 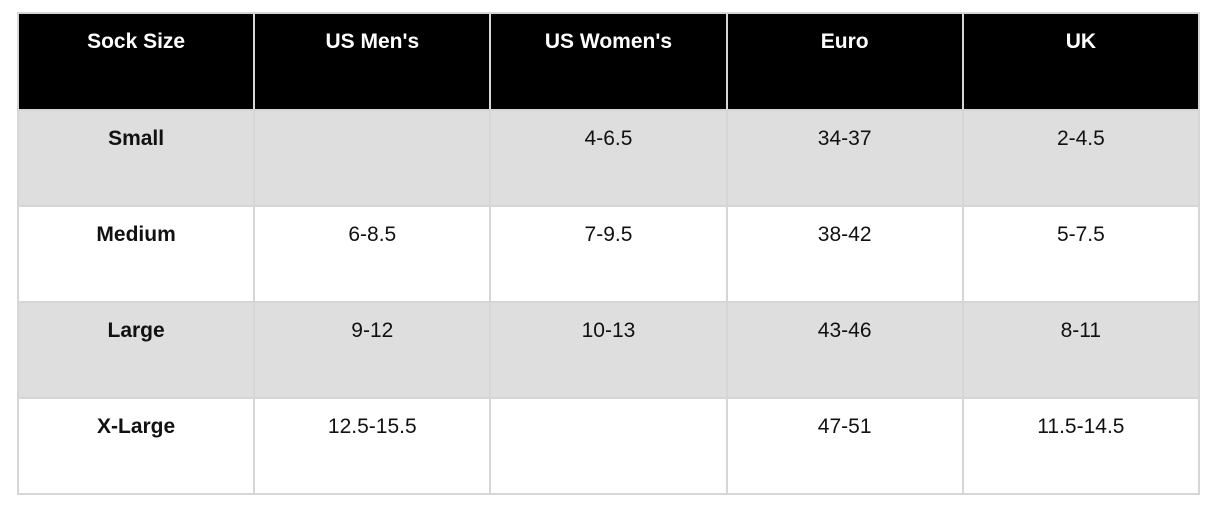 I want to click on cell-x-large-us-womens, so click(x=608, y=446).